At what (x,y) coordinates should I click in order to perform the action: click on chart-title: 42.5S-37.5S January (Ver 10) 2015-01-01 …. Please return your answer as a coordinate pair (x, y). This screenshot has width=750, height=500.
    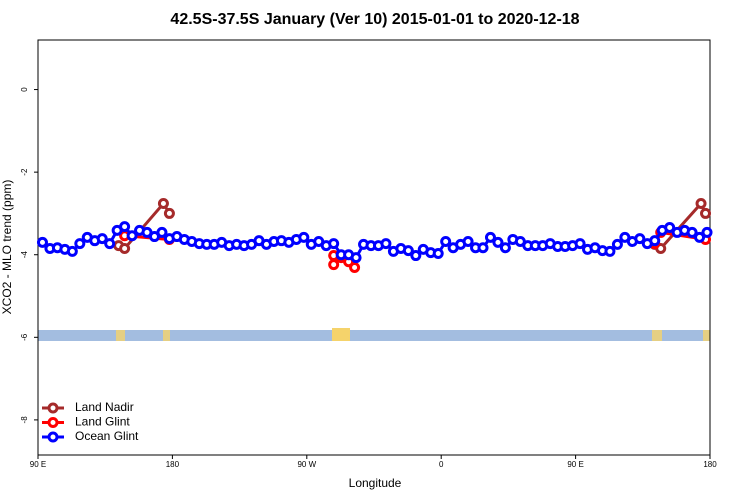
    Looking at the image, I should click on (374, 19).